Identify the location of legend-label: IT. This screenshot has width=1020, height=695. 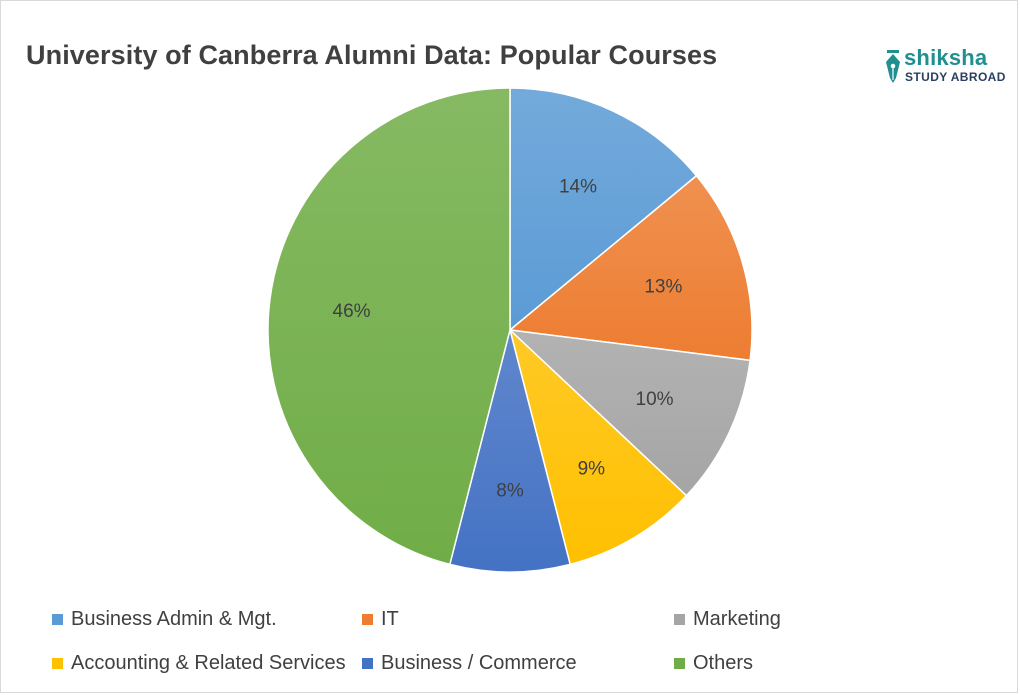
(390, 619).